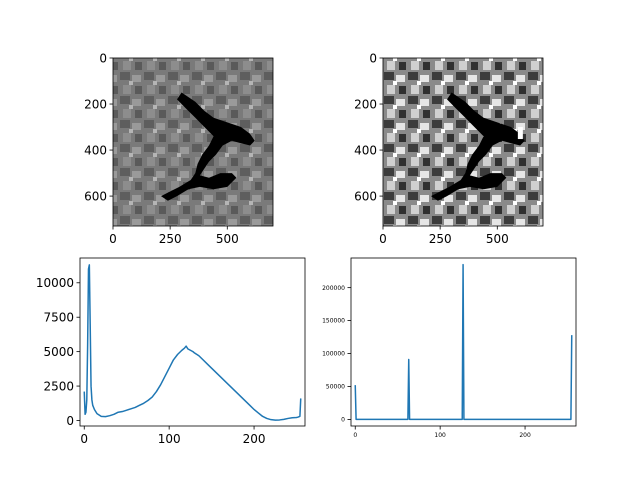 The image size is (640, 480). Describe the element at coordinates (55, 283) in the screenshot. I see `y-tick-label: 10000` at that location.